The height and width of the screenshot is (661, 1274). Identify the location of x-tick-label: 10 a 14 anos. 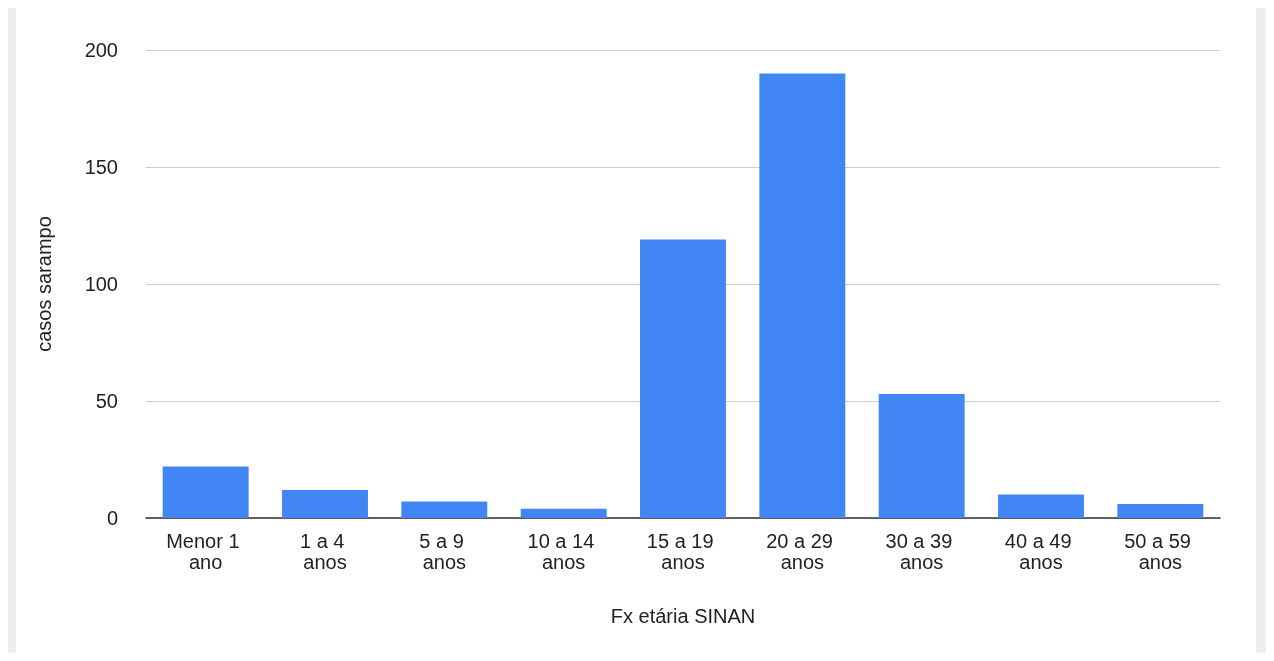
(563, 551).